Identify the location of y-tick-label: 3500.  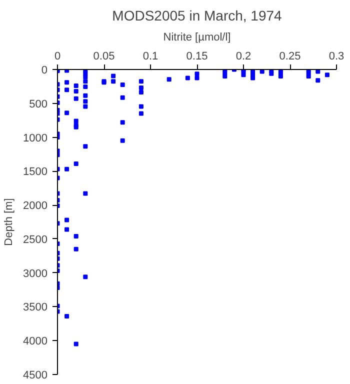
(35, 308).